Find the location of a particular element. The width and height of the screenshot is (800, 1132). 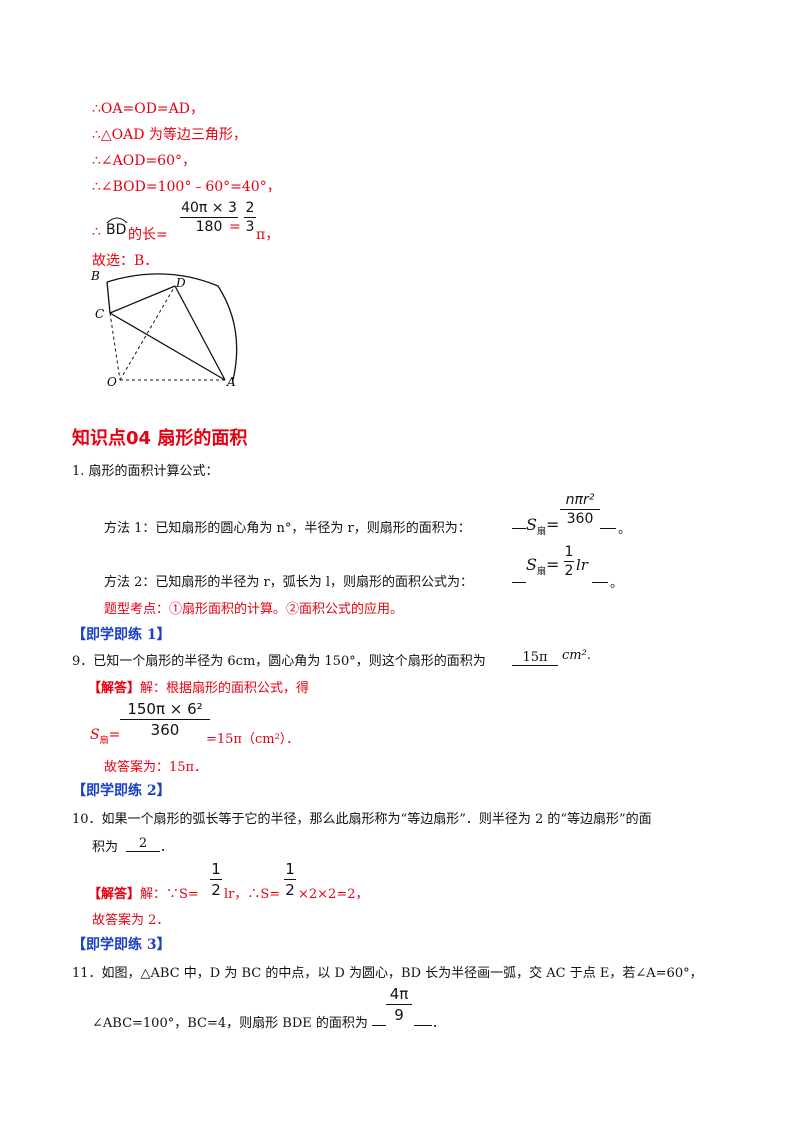

segment-cd is located at coordinates (142, 299).